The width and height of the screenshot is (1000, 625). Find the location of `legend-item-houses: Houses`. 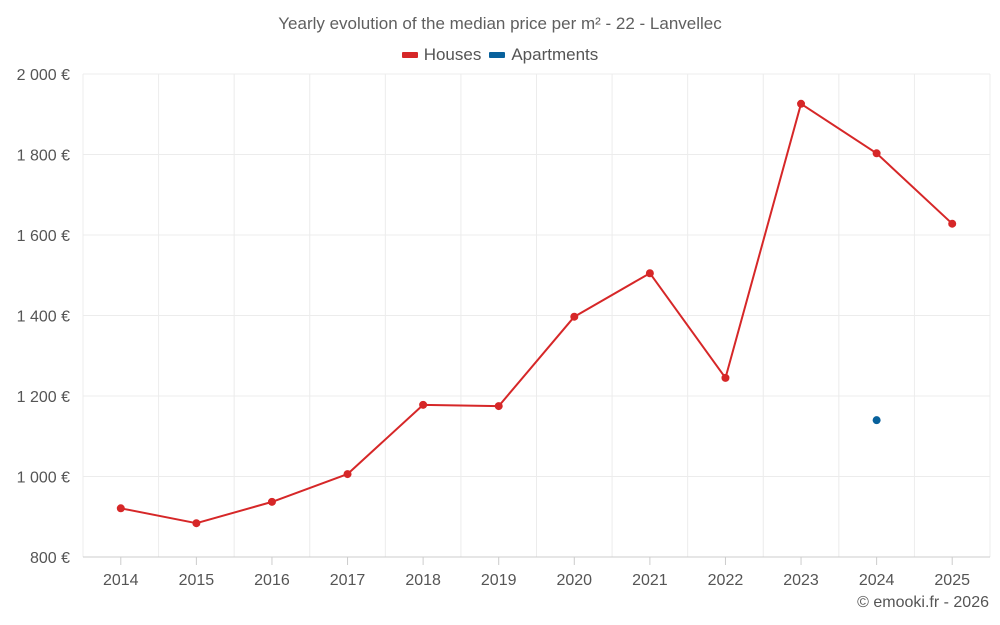

legend-item-houses: Houses is located at coordinates (441, 55).